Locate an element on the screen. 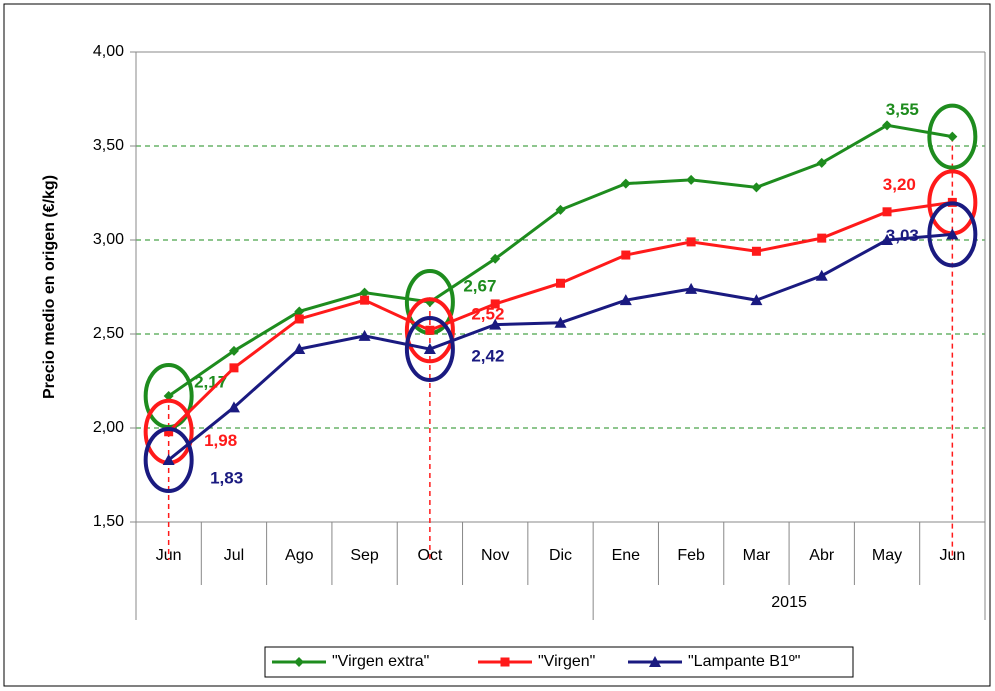 This screenshot has width=995, height=691. x-tick-label: Mar is located at coordinates (757, 555).